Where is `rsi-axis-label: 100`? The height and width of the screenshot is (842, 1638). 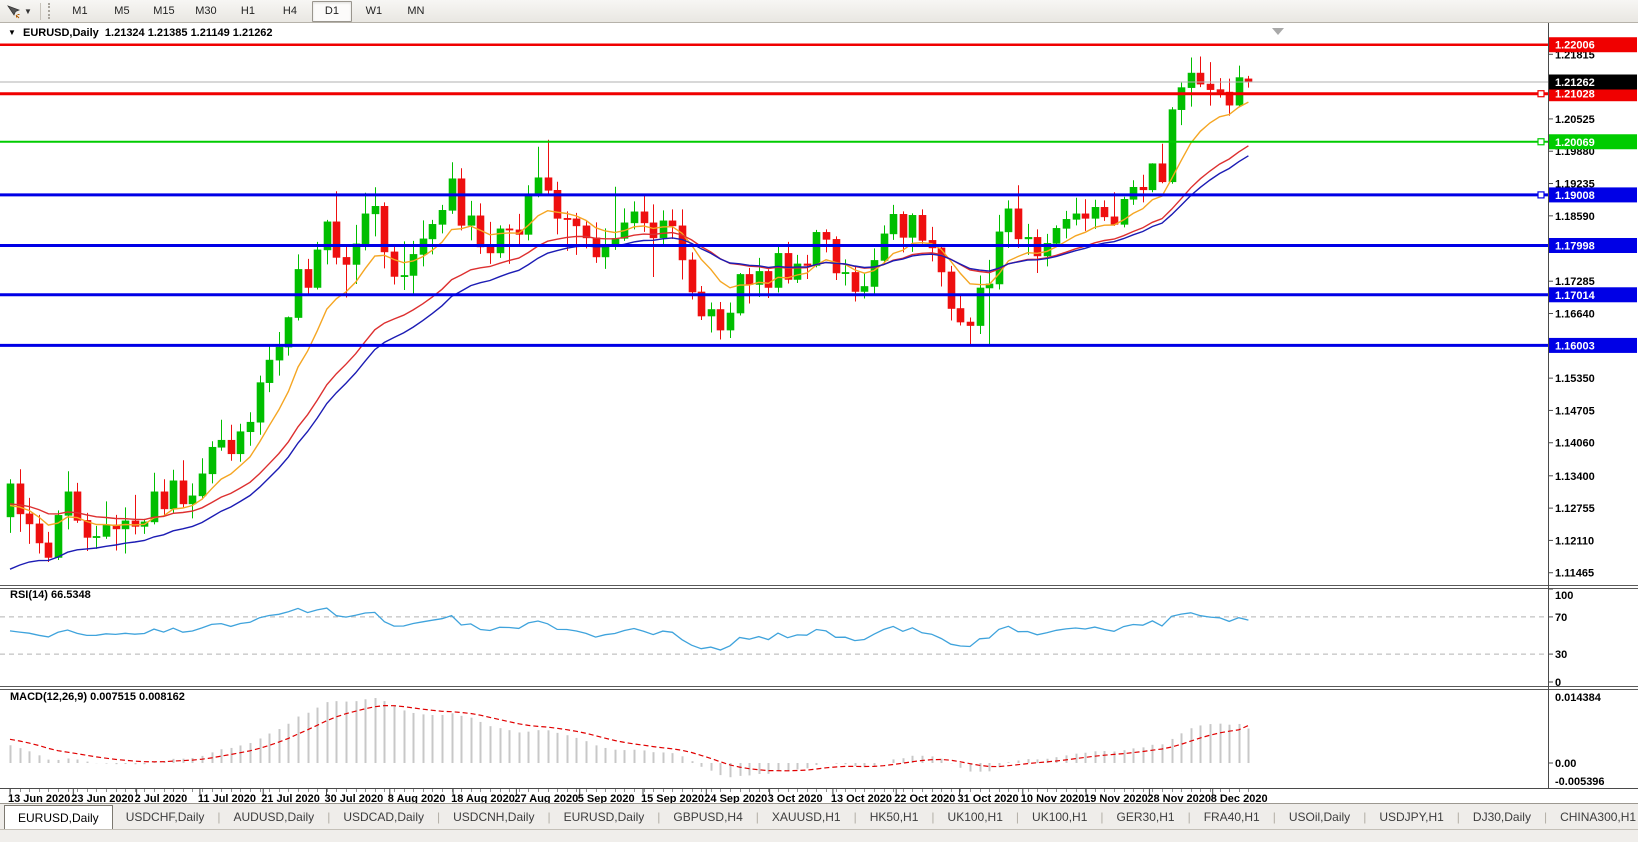 rsi-axis-label: 100 is located at coordinates (1564, 596).